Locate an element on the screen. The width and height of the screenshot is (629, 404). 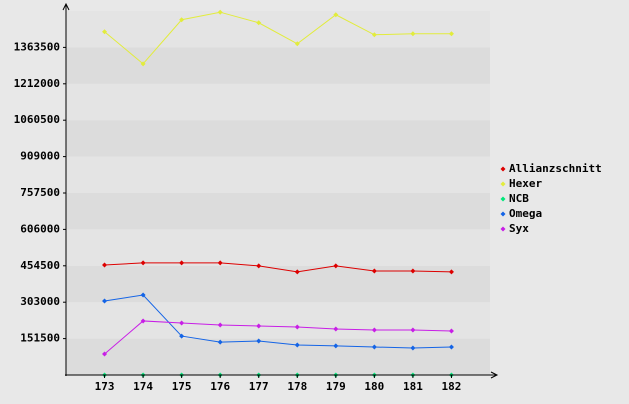
x-tick-label: 176 is located at coordinates (220, 386).